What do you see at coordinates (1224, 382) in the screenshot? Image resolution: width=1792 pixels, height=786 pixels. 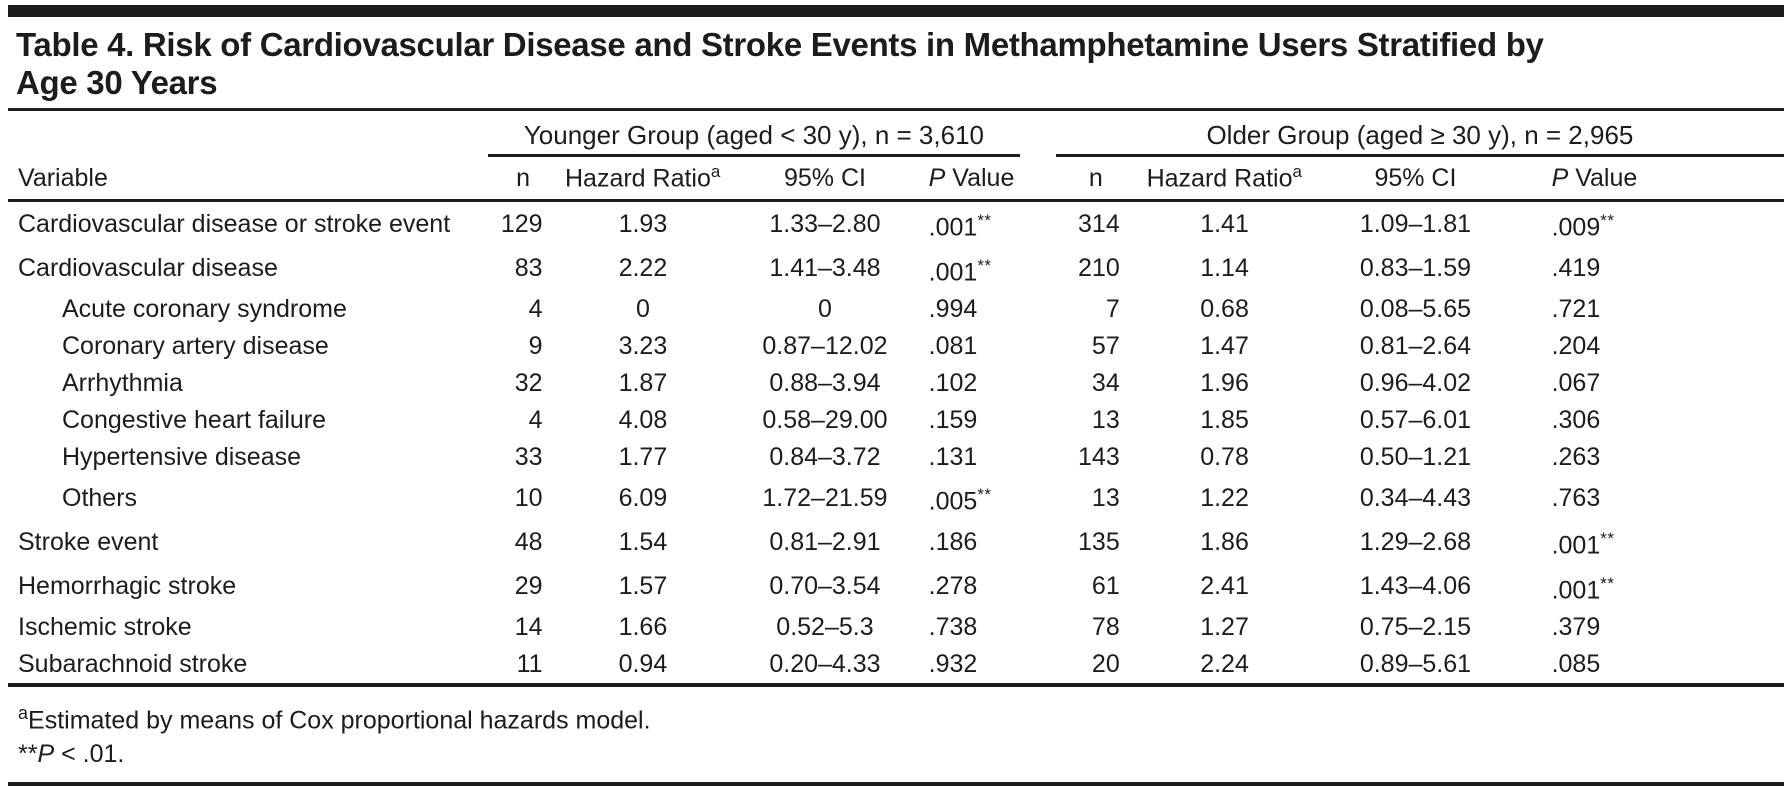 I see `older-hazard-ratio-cell: 1.96` at bounding box center [1224, 382].